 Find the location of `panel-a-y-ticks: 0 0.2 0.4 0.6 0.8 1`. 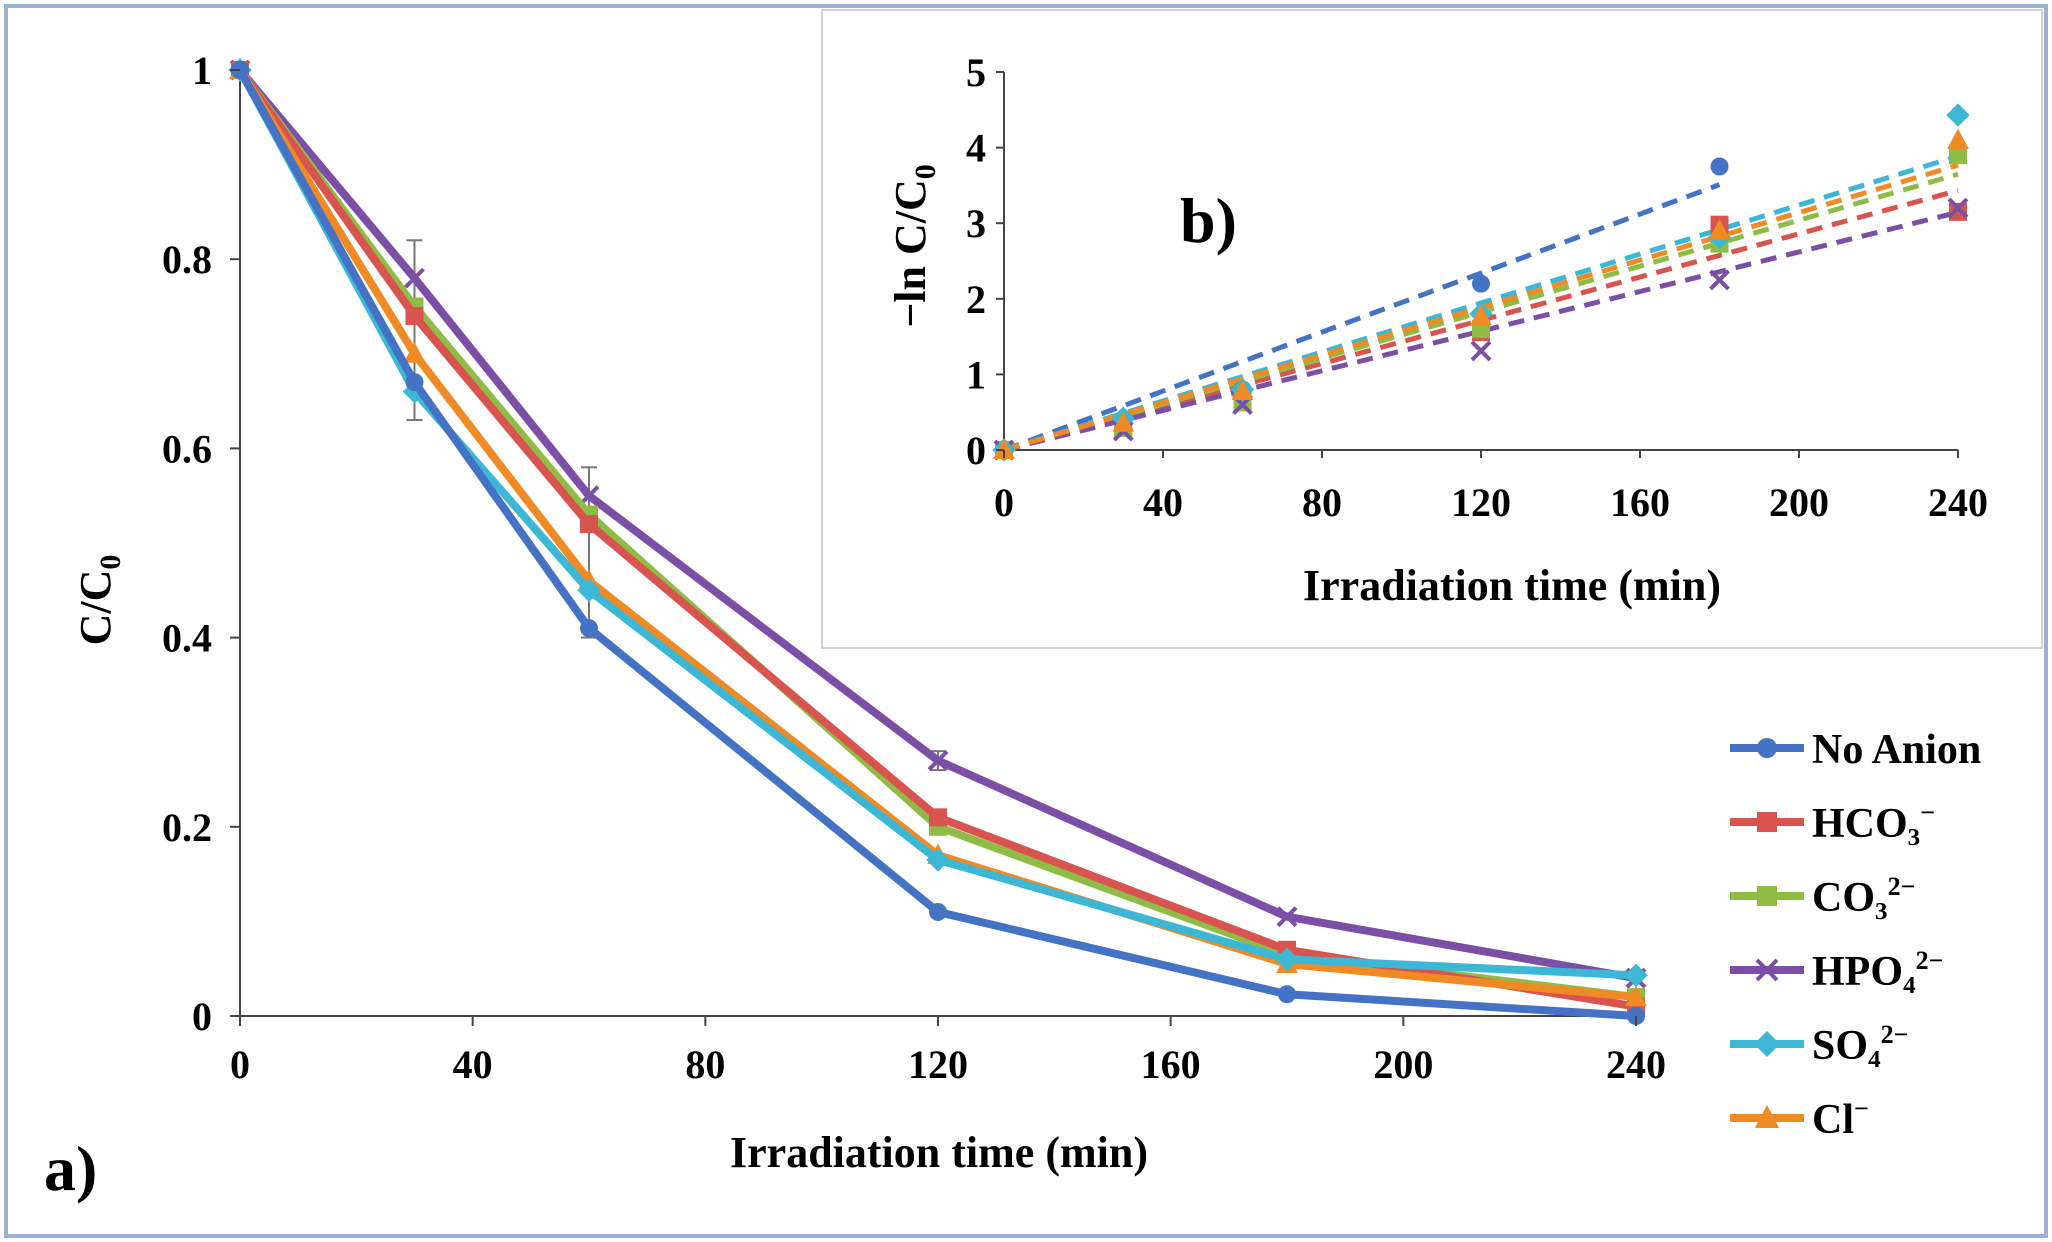

panel-a-y-ticks: 0 0.2 0.4 0.6 0.8 1 is located at coordinates (201, 543).